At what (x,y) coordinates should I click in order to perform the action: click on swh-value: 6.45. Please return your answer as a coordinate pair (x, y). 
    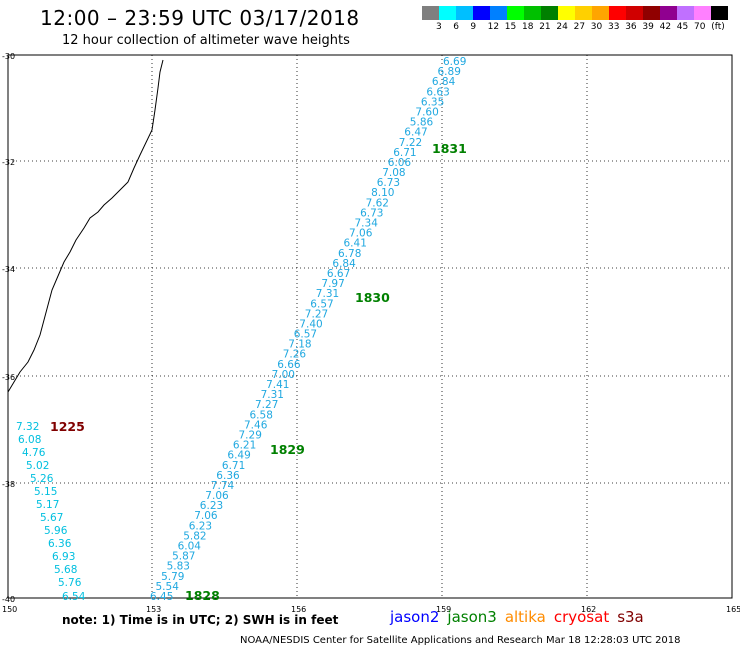
    Looking at the image, I should click on (161, 597).